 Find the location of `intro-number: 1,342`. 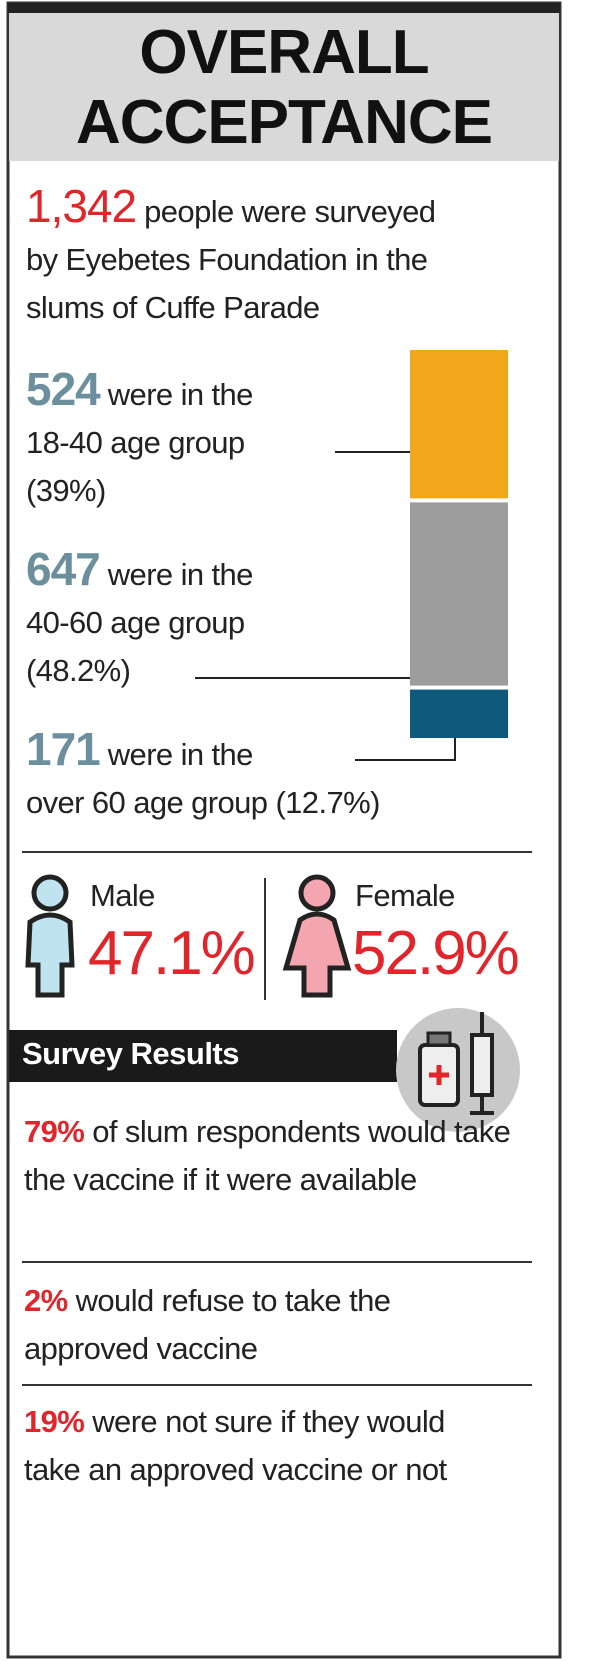

intro-number: 1,342 is located at coordinates (81, 206).